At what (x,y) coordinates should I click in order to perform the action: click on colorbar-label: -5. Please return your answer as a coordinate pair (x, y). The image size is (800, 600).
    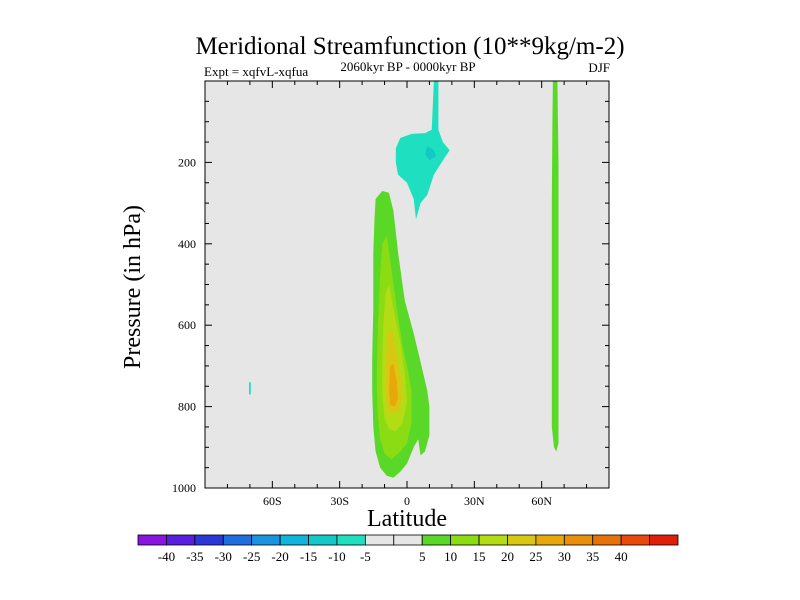
    Looking at the image, I should click on (365, 556).